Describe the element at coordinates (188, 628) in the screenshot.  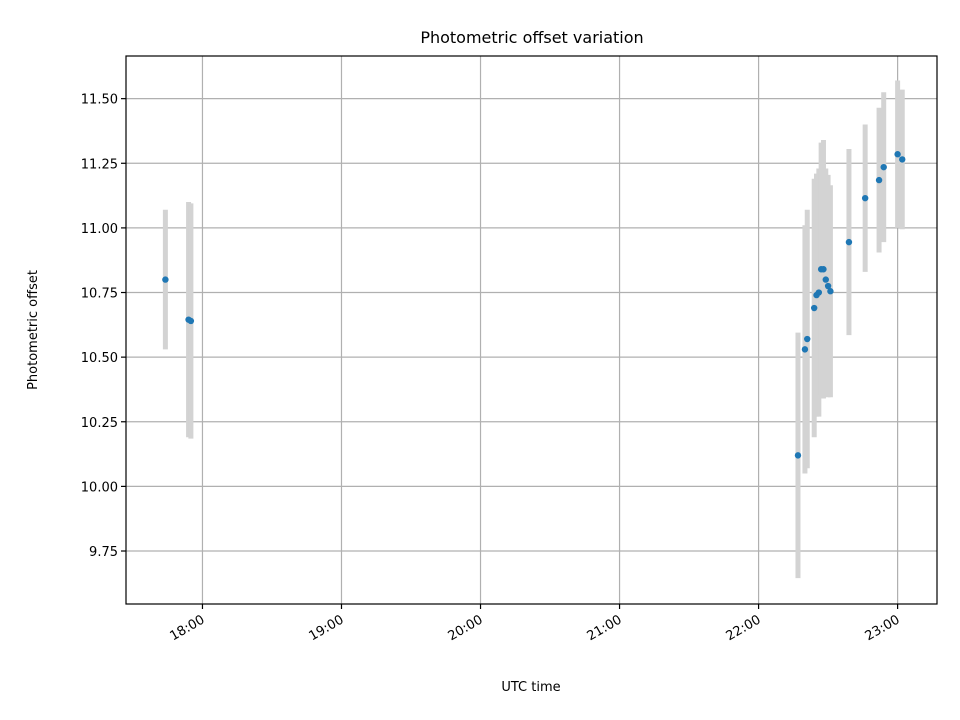
I see `x-tick-label: 18:00` at that location.